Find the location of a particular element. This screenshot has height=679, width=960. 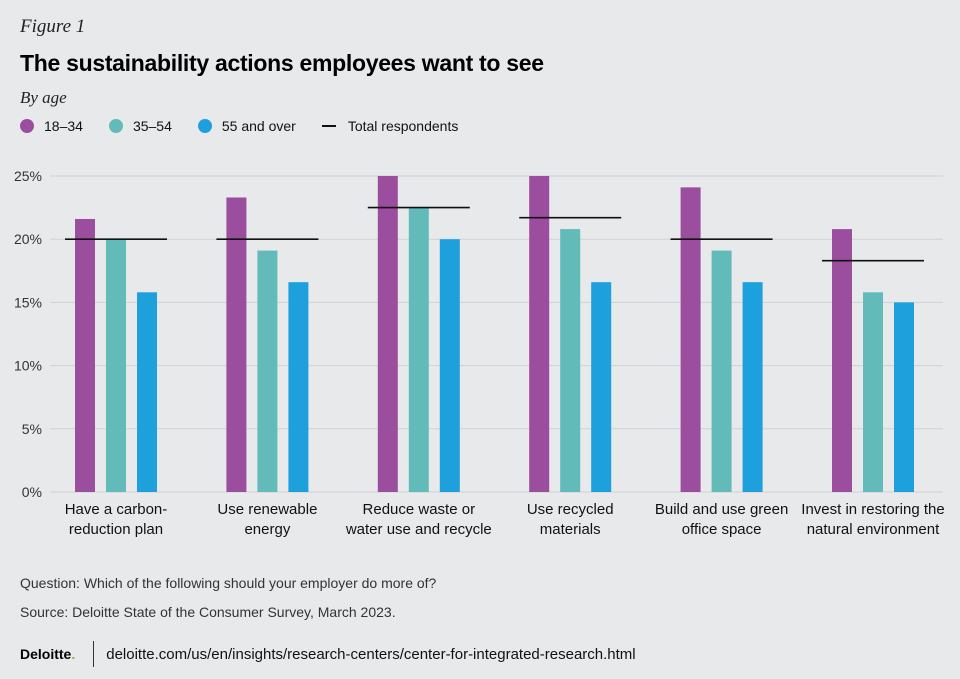

y-tick-label: 15% is located at coordinates (28, 302).